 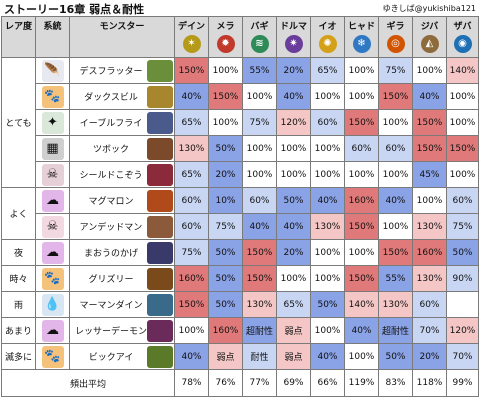 I want to click on element-name: ジバ, so click(x=429, y=26).